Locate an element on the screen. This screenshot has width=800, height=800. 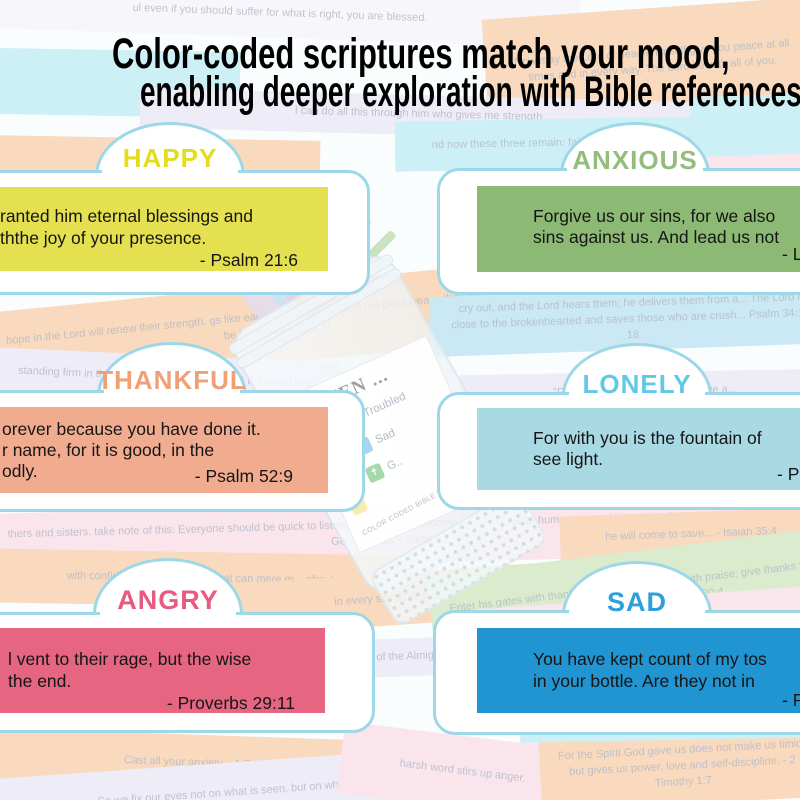
mood-label: ANGRY is located at coordinates (168, 600).